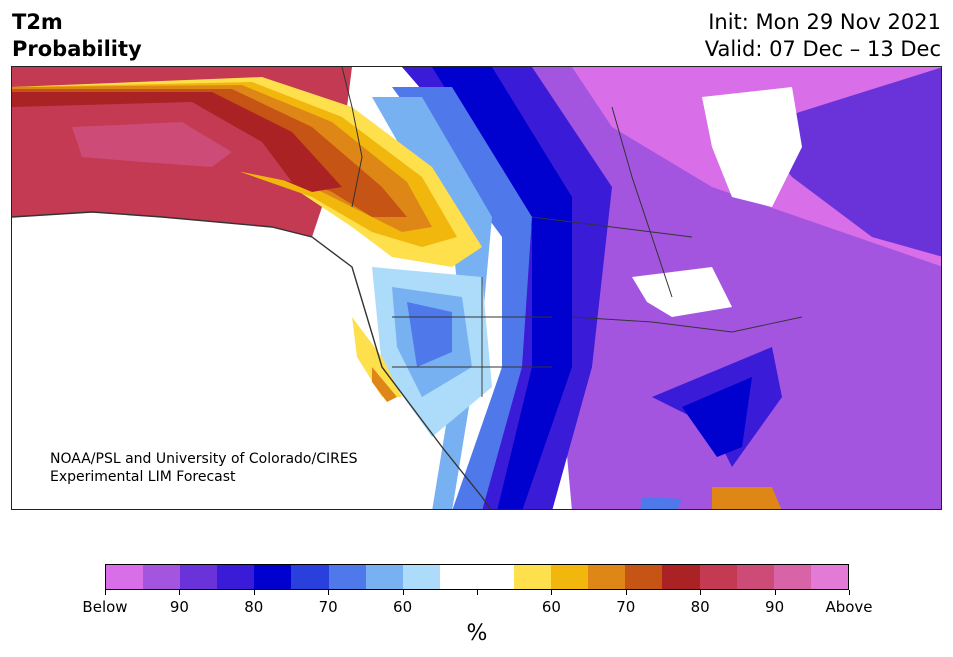 Image resolution: width=953 pixels, height=657 pixels. I want to click on variable-label: T2m, so click(37, 22).